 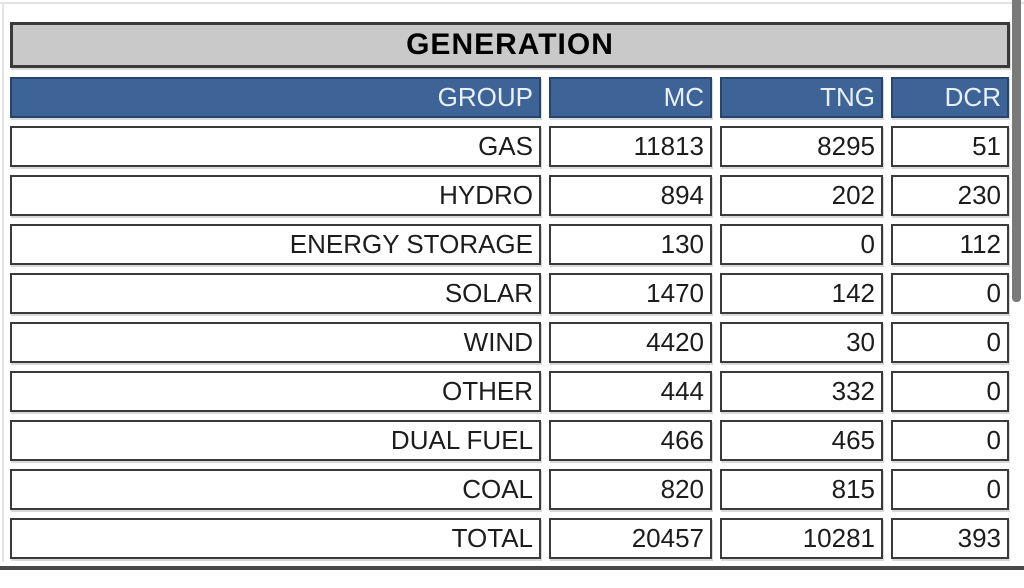 What do you see at coordinates (275, 293) in the screenshot?
I see `row-label: SOLAR` at bounding box center [275, 293].